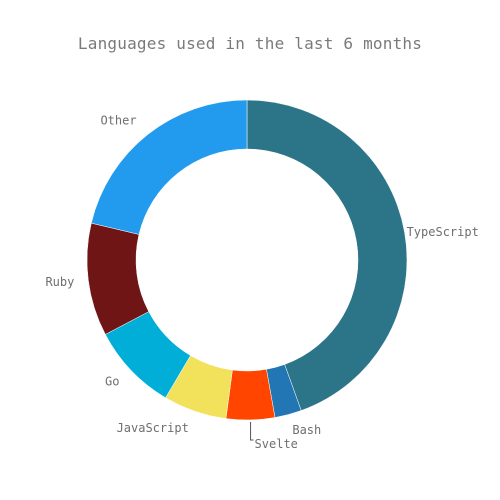 The height and width of the screenshot is (500, 500). What do you see at coordinates (59, 282) in the screenshot?
I see `slice-label-ruby: Ruby` at bounding box center [59, 282].